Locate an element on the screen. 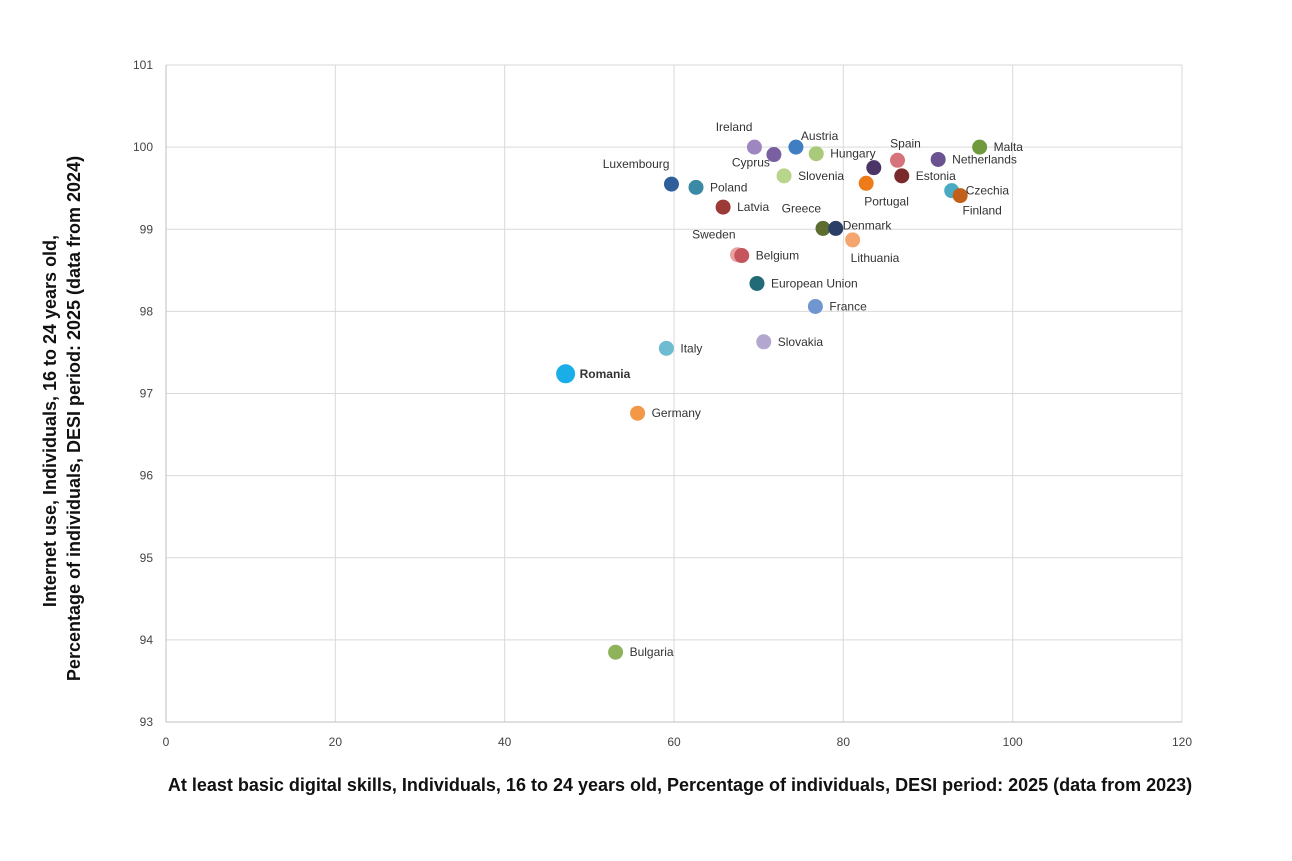  y-tick-label: 100 is located at coordinates (143, 147).